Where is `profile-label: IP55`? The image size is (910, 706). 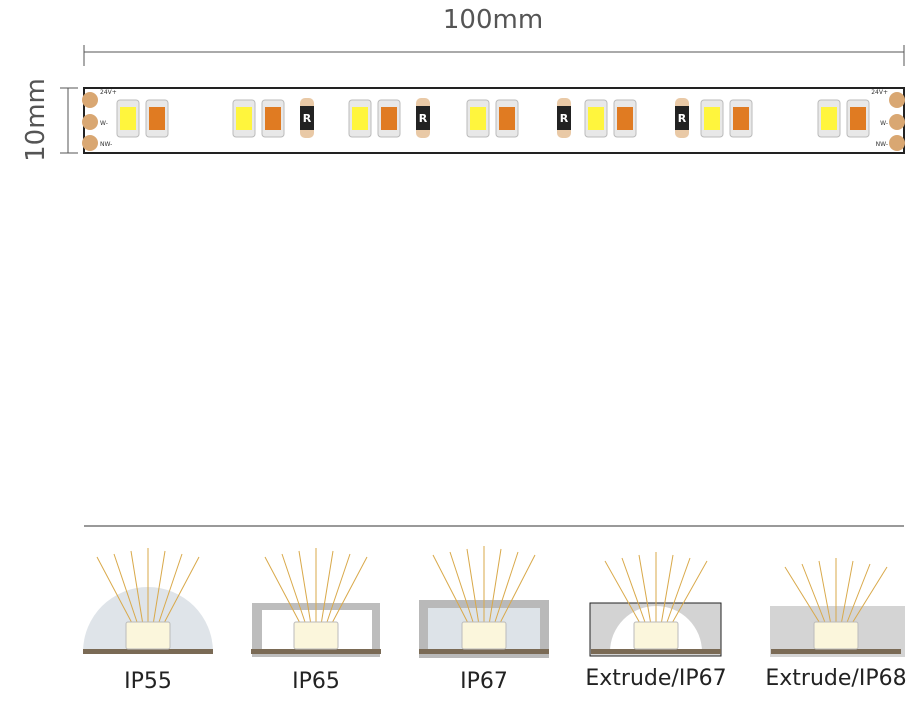
profile-label: IP55 is located at coordinates (148, 681).